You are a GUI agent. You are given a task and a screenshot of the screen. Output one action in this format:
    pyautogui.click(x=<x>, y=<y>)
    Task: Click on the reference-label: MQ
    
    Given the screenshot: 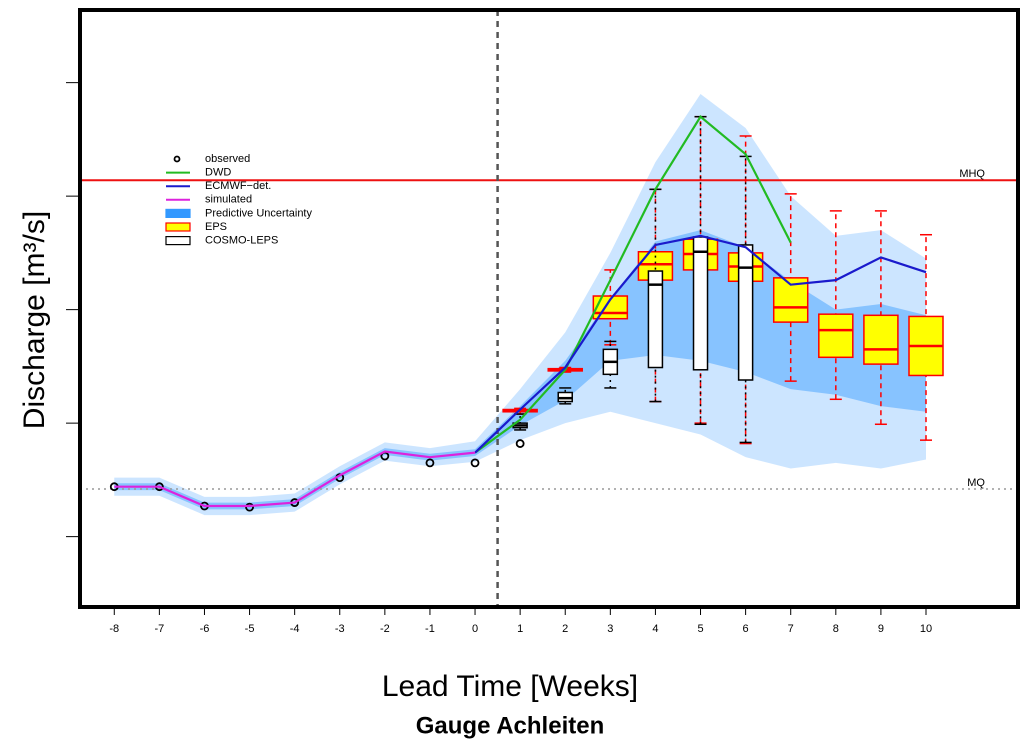 What is the action you would take?
    pyautogui.click(x=976, y=483)
    